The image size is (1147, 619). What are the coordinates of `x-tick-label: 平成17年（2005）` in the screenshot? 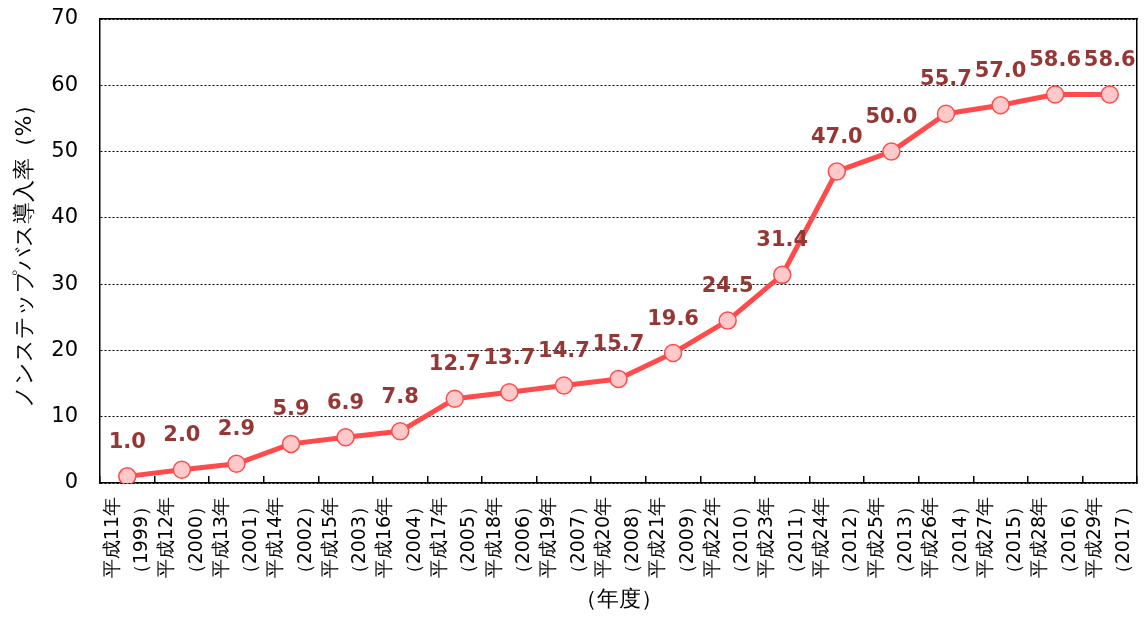 It's located at (452, 540).